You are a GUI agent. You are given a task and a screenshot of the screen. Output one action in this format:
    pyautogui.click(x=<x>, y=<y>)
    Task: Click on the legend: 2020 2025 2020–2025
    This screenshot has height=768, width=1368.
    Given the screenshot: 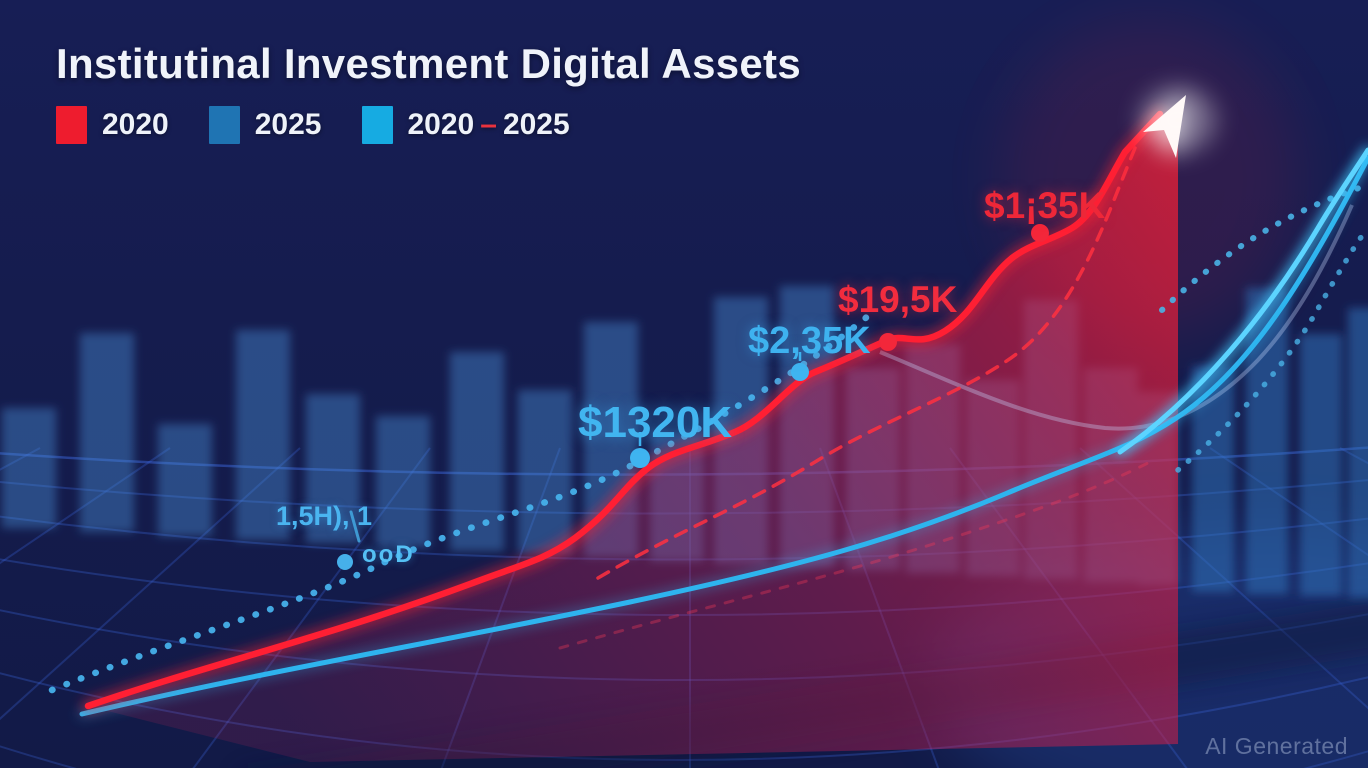 What is the action you would take?
    pyautogui.click(x=313, y=125)
    